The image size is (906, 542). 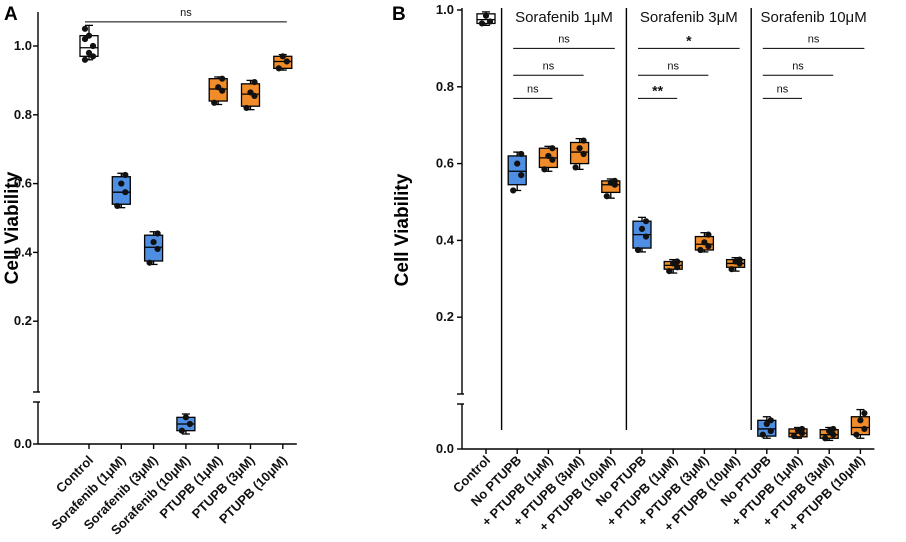 I want to click on y-tick-label: 1.0, so click(x=445, y=9).